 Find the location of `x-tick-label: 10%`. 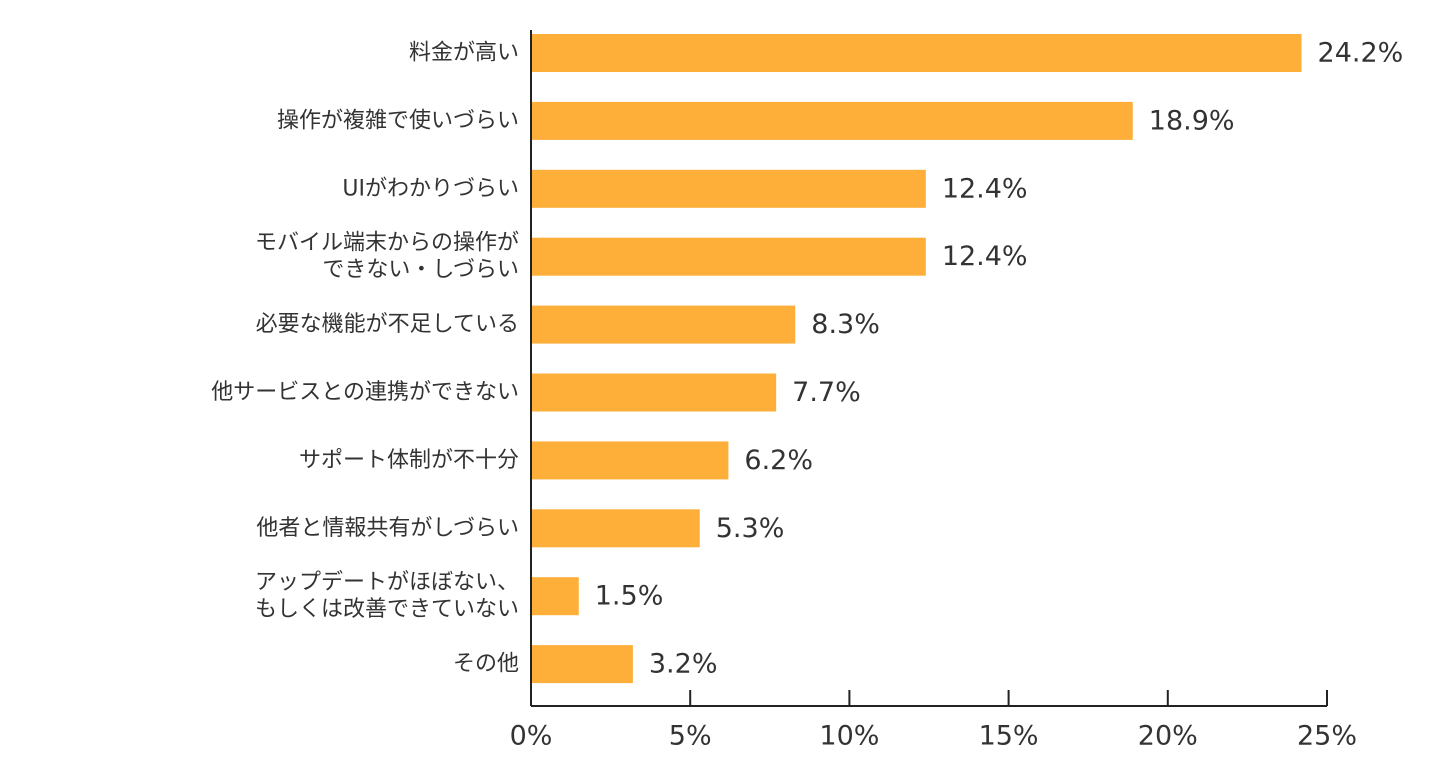

x-tick-label: 10% is located at coordinates (849, 736).